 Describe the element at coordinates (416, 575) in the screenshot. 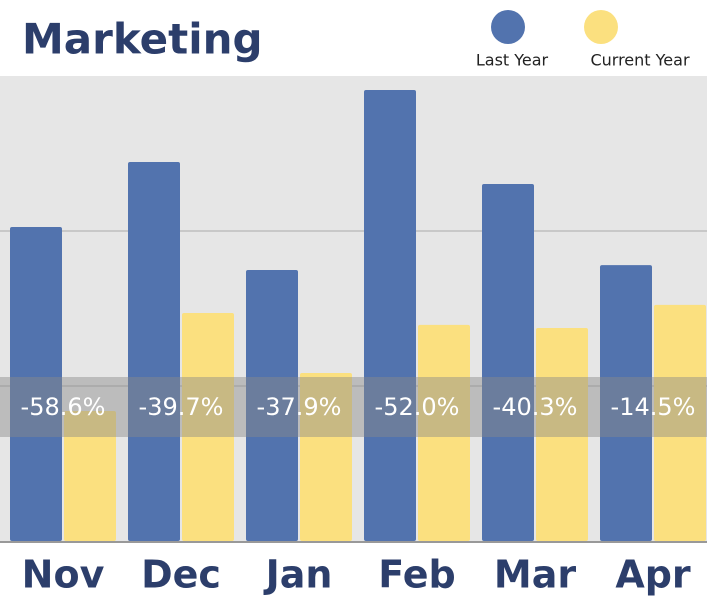

I see `x-tick-label: Feb` at that location.